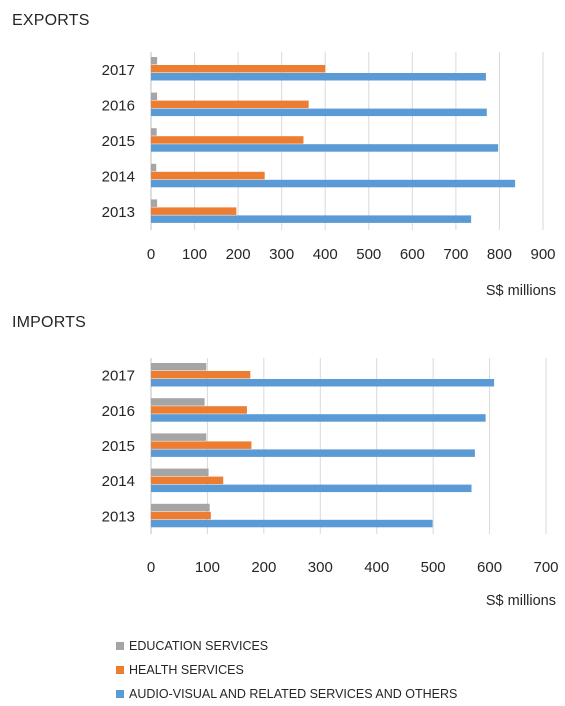 The image size is (565, 706). I want to click on exports-category-label: 2017, so click(118, 70).